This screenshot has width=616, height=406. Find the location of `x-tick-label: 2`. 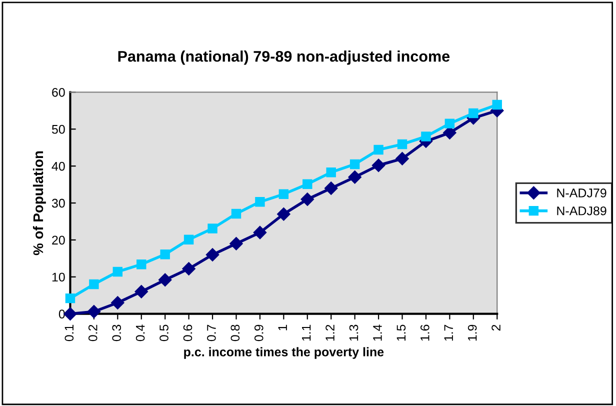

x-tick-label: 2 is located at coordinates (496, 327).